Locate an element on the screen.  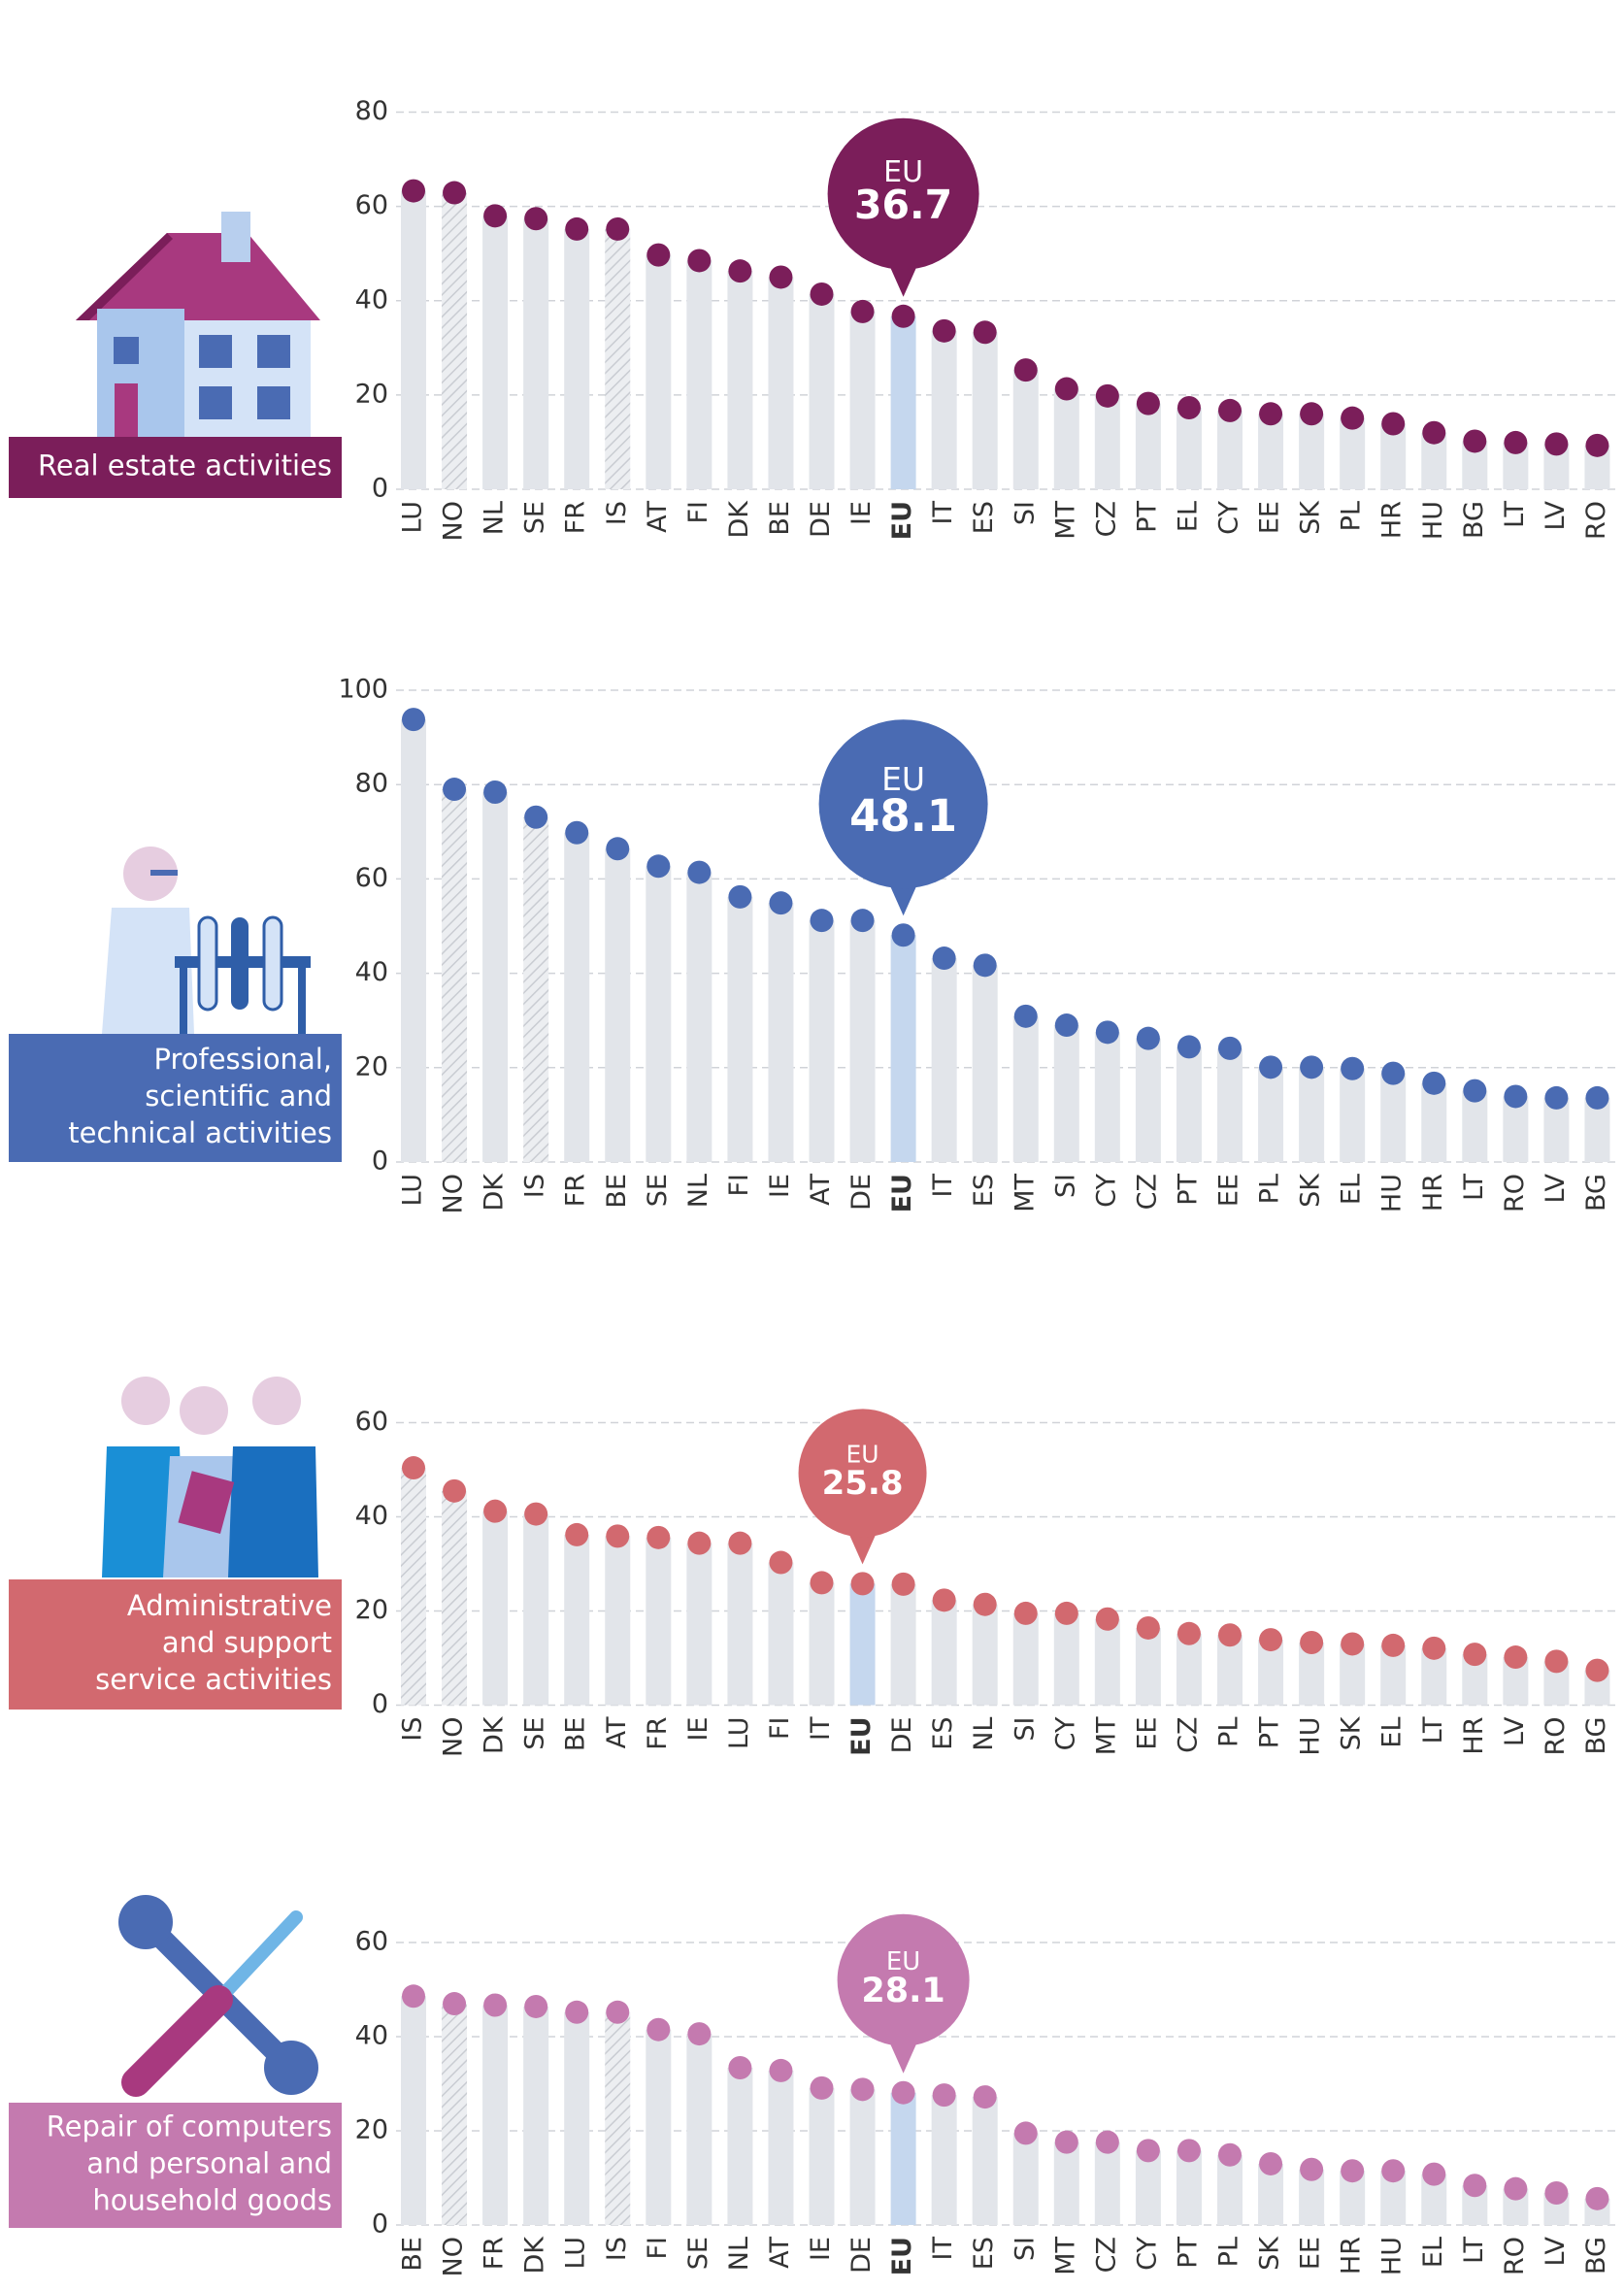
callout is located at coordinates (862, 1547).